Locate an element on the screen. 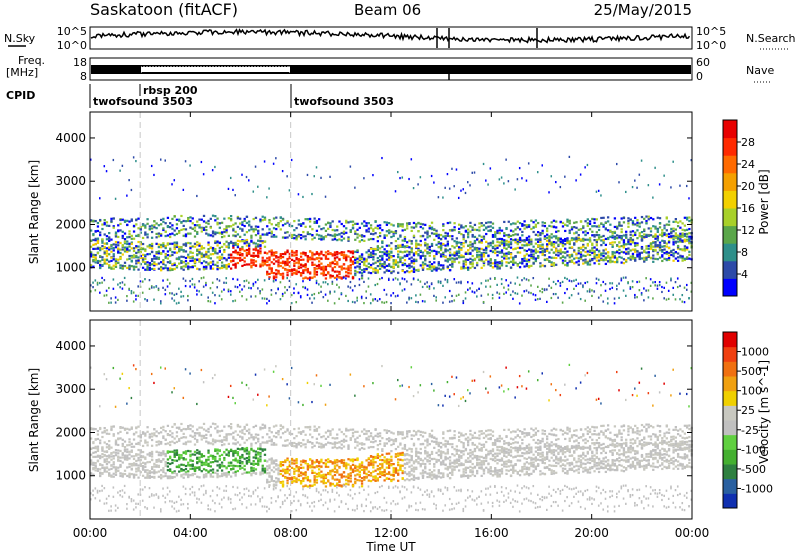 This screenshot has width=800, height=554. colorbar-swatch is located at coordinates (730, 217).